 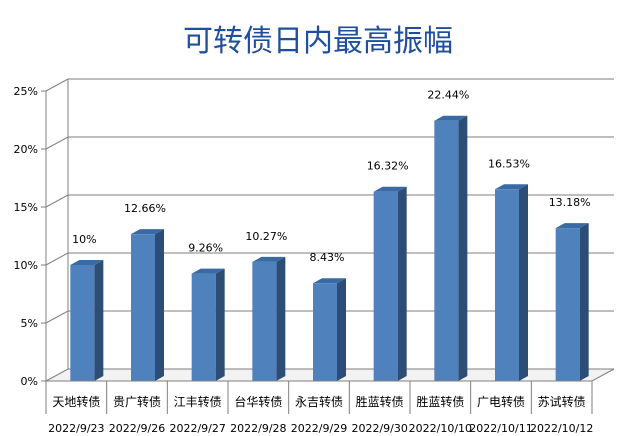 I want to click on data-label: 10%, so click(x=84, y=239).